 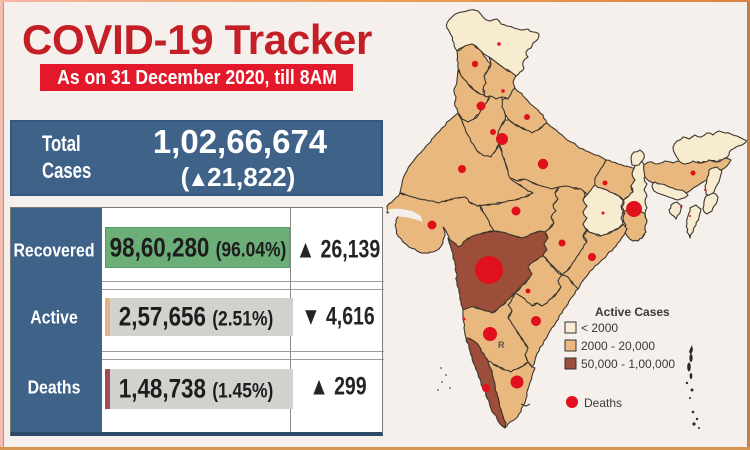 What do you see at coordinates (599, 328) in the screenshot?
I see `svg-text: < 2000` at bounding box center [599, 328].